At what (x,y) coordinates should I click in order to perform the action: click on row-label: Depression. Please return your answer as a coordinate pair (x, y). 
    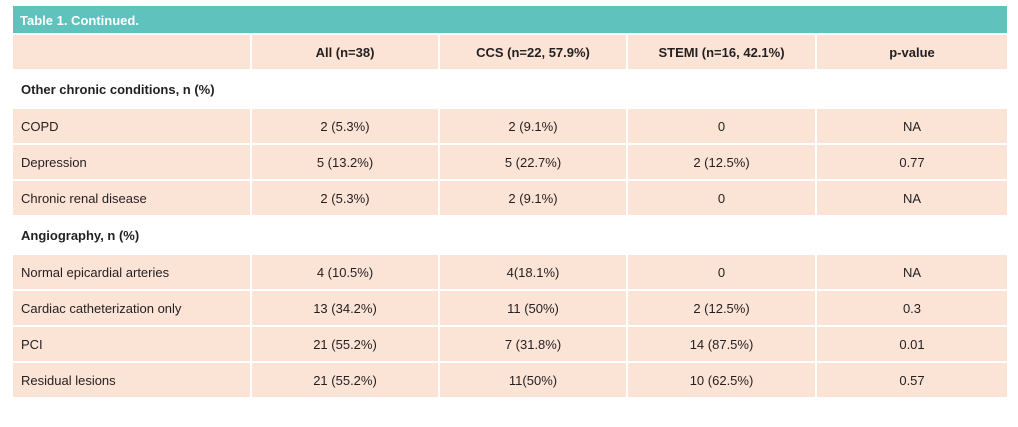
    Looking at the image, I should click on (132, 163).